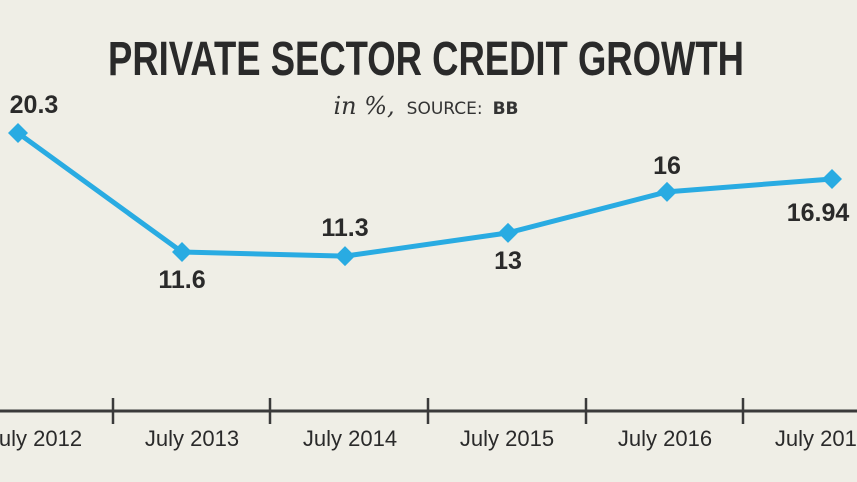 The height and width of the screenshot is (482, 857). I want to click on chart-title: PRIVATE SECTOR CREDIT GROWTH, so click(426, 59).